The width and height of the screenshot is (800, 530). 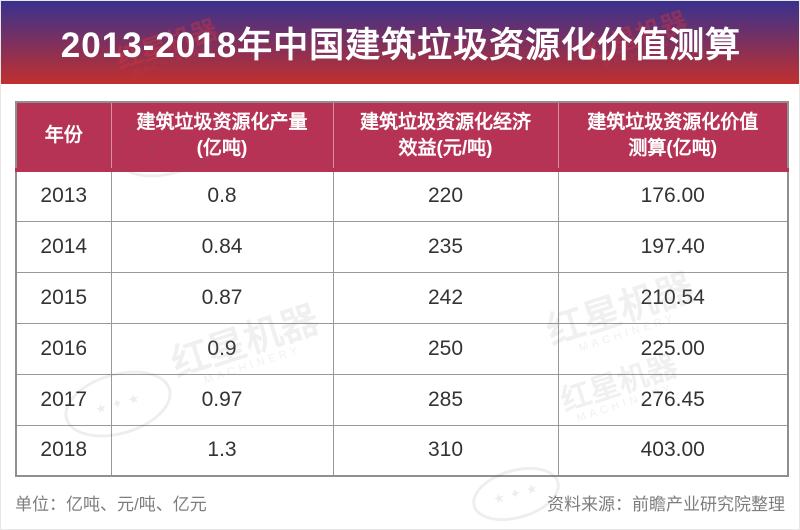 I want to click on table-row: 2015 0.87 242 210.54, so click(x=402, y=297).